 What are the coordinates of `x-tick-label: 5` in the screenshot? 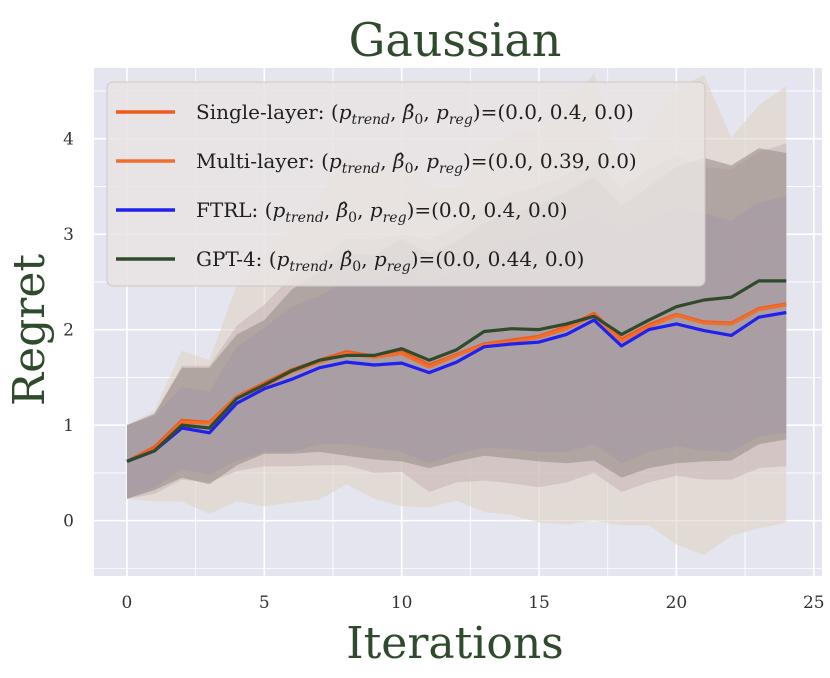 It's located at (264, 603).